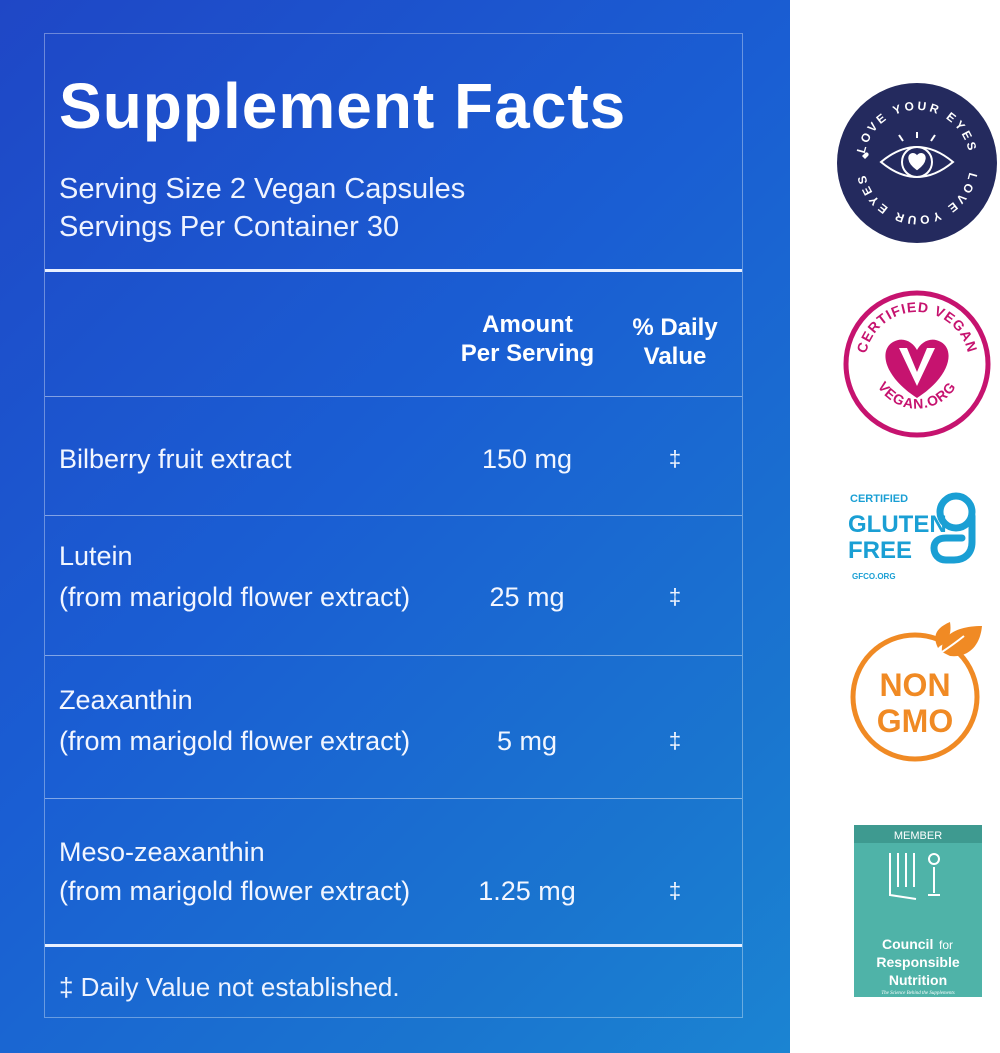  I want to click on nutrient-amount: 150 mg, so click(527, 459).